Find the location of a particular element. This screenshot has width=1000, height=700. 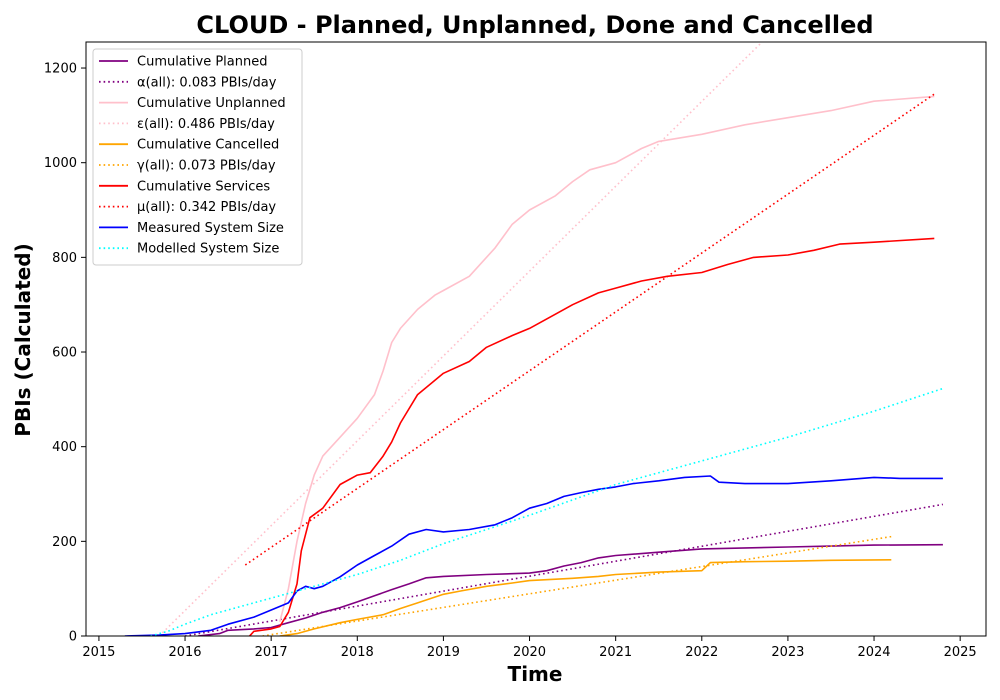

y-tick-label-0: 0 is located at coordinates (73, 637).